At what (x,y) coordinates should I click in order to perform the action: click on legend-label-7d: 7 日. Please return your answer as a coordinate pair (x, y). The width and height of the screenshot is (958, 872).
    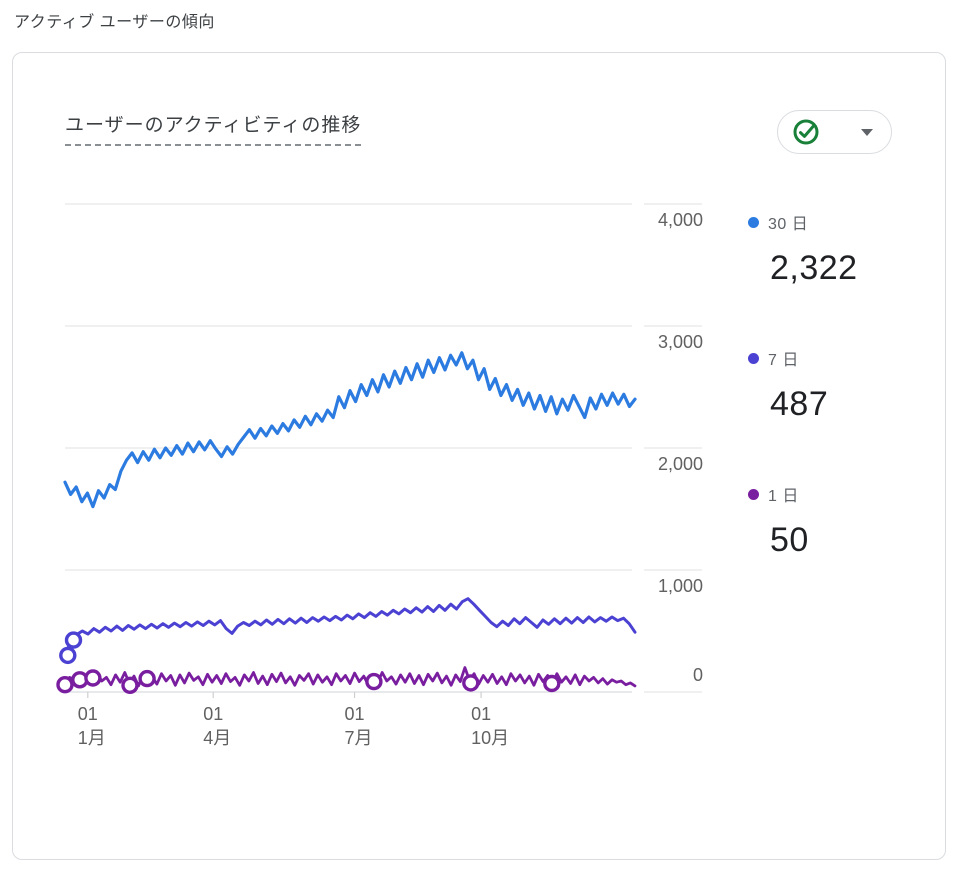
    Looking at the image, I should click on (783, 360).